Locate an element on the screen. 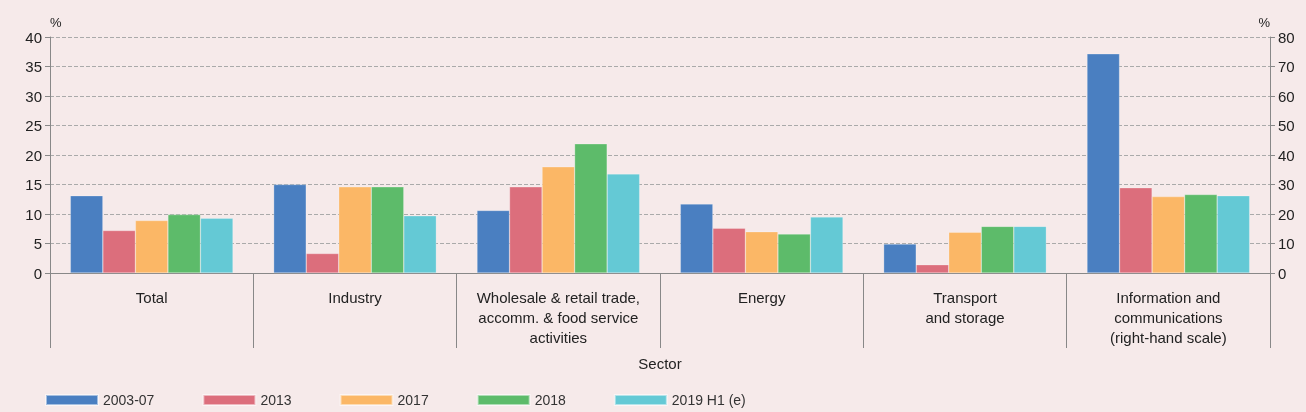  y-tick-label: 25 is located at coordinates (33, 125).